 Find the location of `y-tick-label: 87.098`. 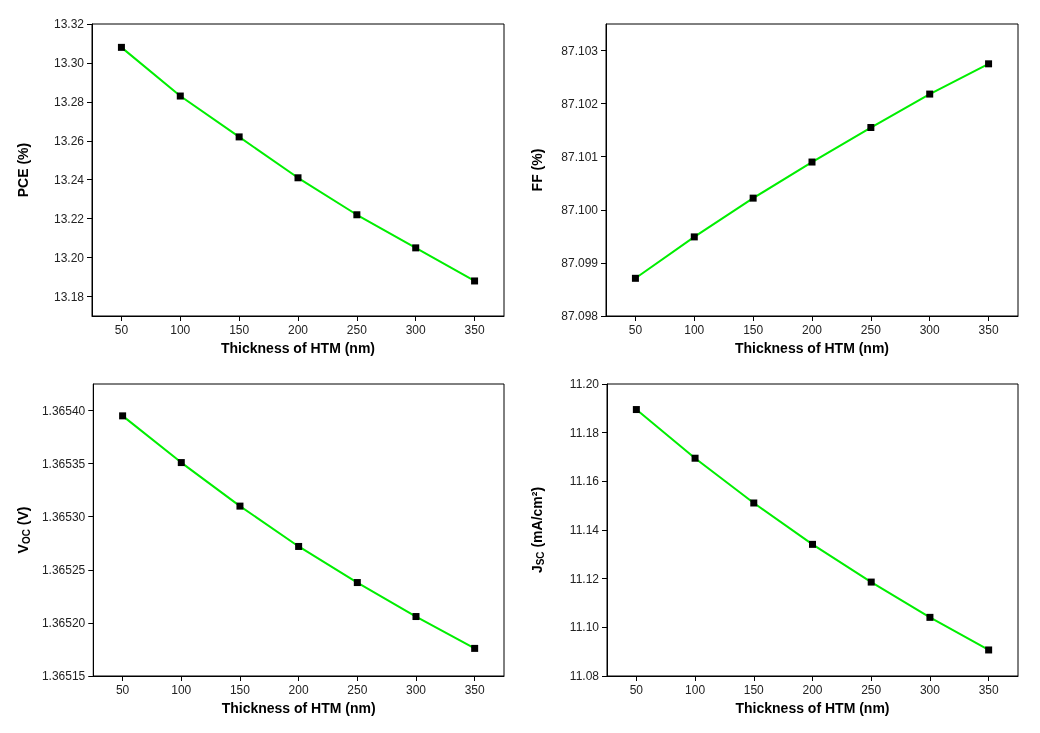

y-tick-label: 87.098 is located at coordinates (580, 316).